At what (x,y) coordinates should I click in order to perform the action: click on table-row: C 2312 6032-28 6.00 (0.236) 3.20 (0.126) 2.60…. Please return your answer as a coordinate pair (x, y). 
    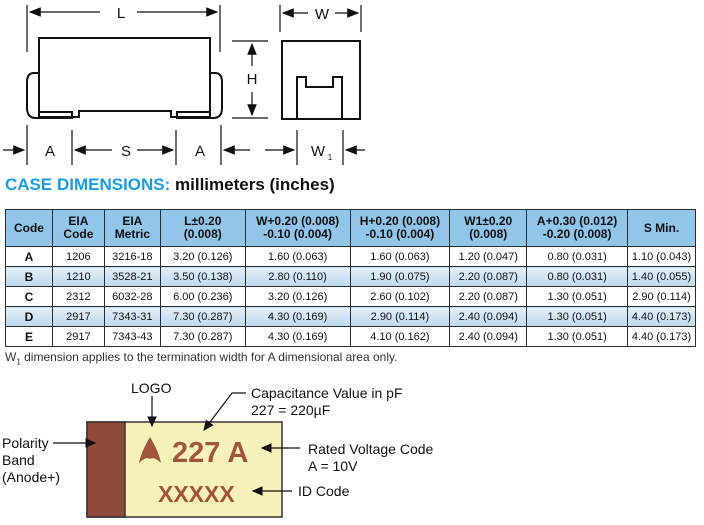
    Looking at the image, I should click on (350, 296).